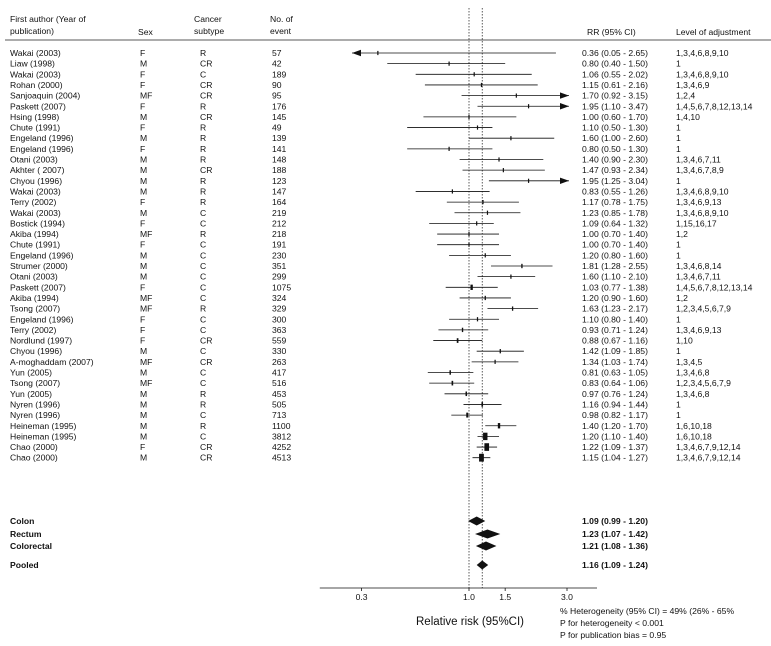  What do you see at coordinates (693, 394) in the screenshot?
I see `study-adjustment: 1,3,4,6,8` at bounding box center [693, 394].